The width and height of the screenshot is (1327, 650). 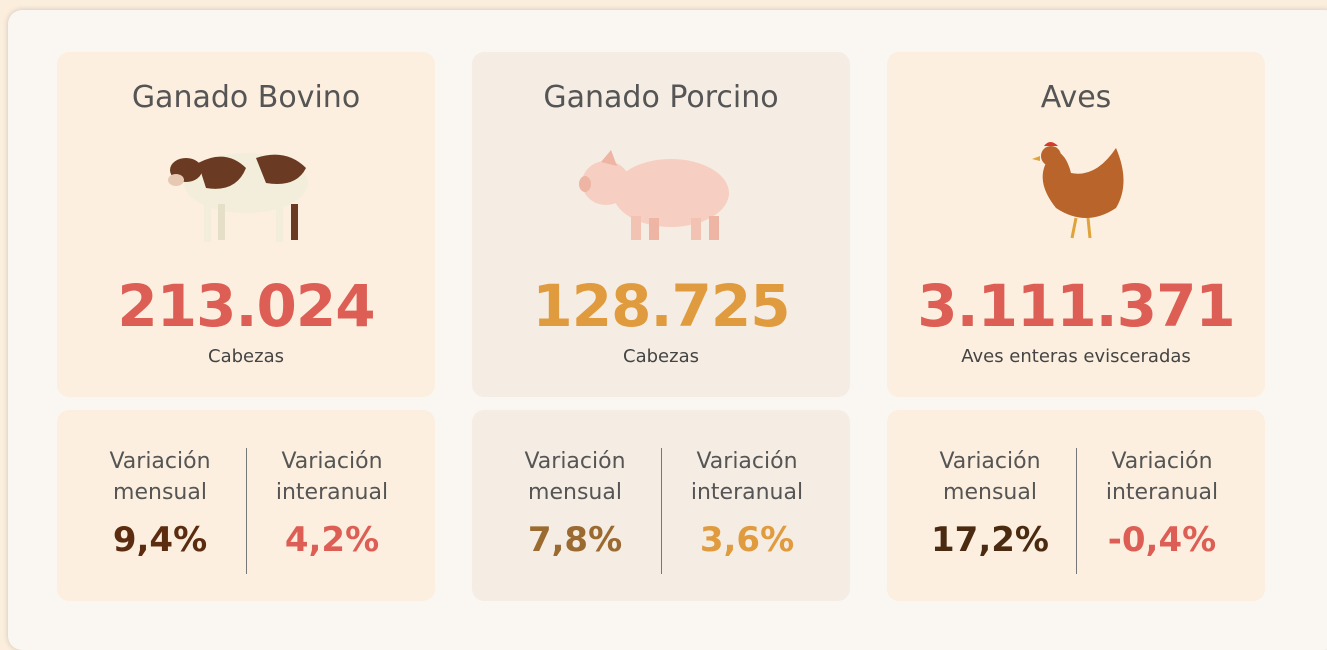 What do you see at coordinates (654, 195) in the screenshot?
I see `pig-icon` at bounding box center [654, 195].